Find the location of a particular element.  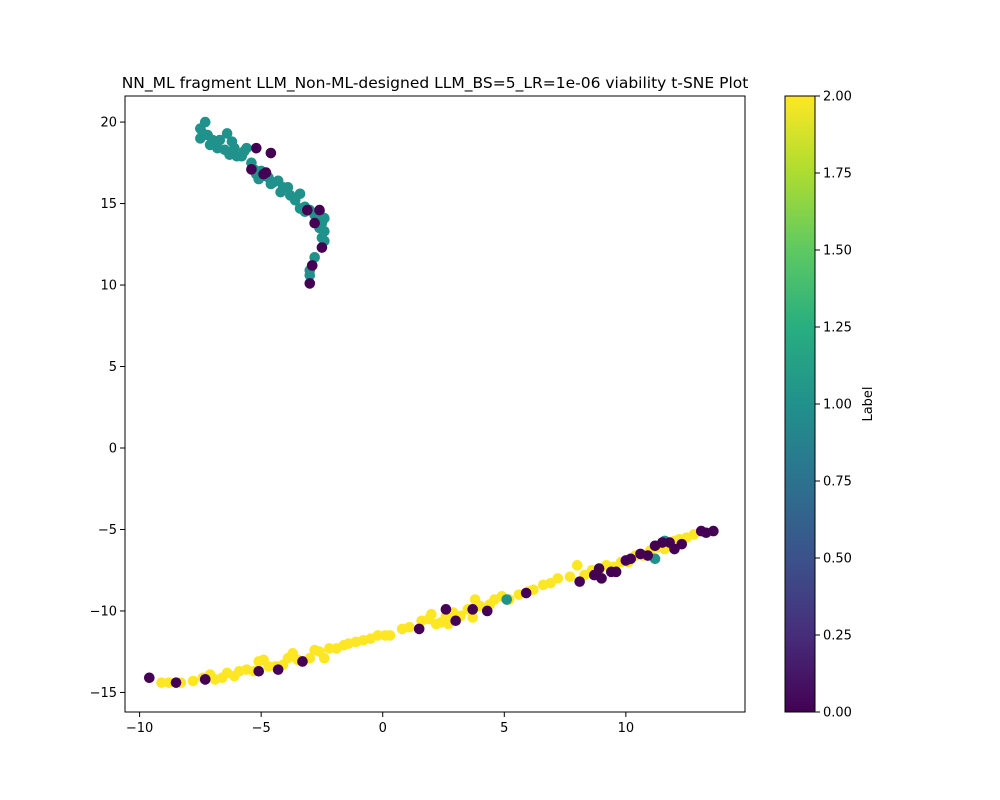

colorbar-tick-label: 1.50 is located at coordinates (837, 251).